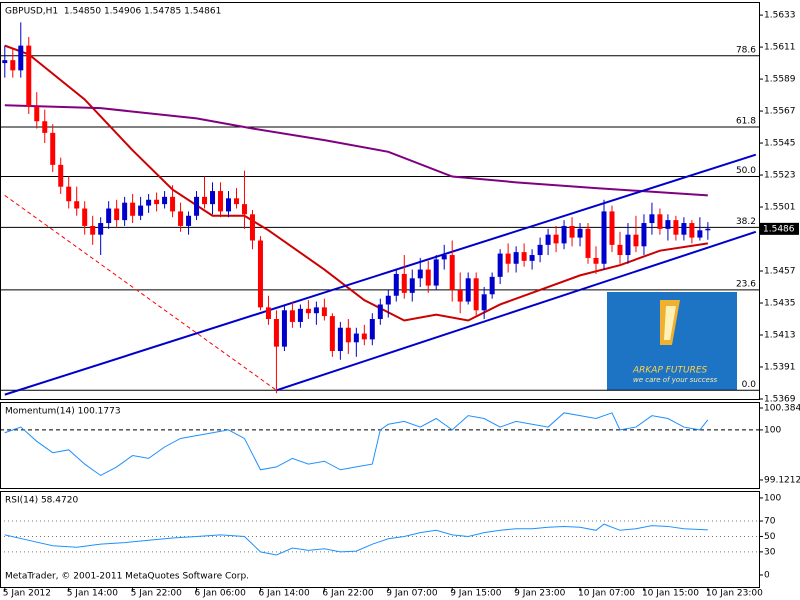 The image size is (800, 600). What do you see at coordinates (780, 304) in the screenshot?
I see `y-tick-label: 1.5435` at bounding box center [780, 304].